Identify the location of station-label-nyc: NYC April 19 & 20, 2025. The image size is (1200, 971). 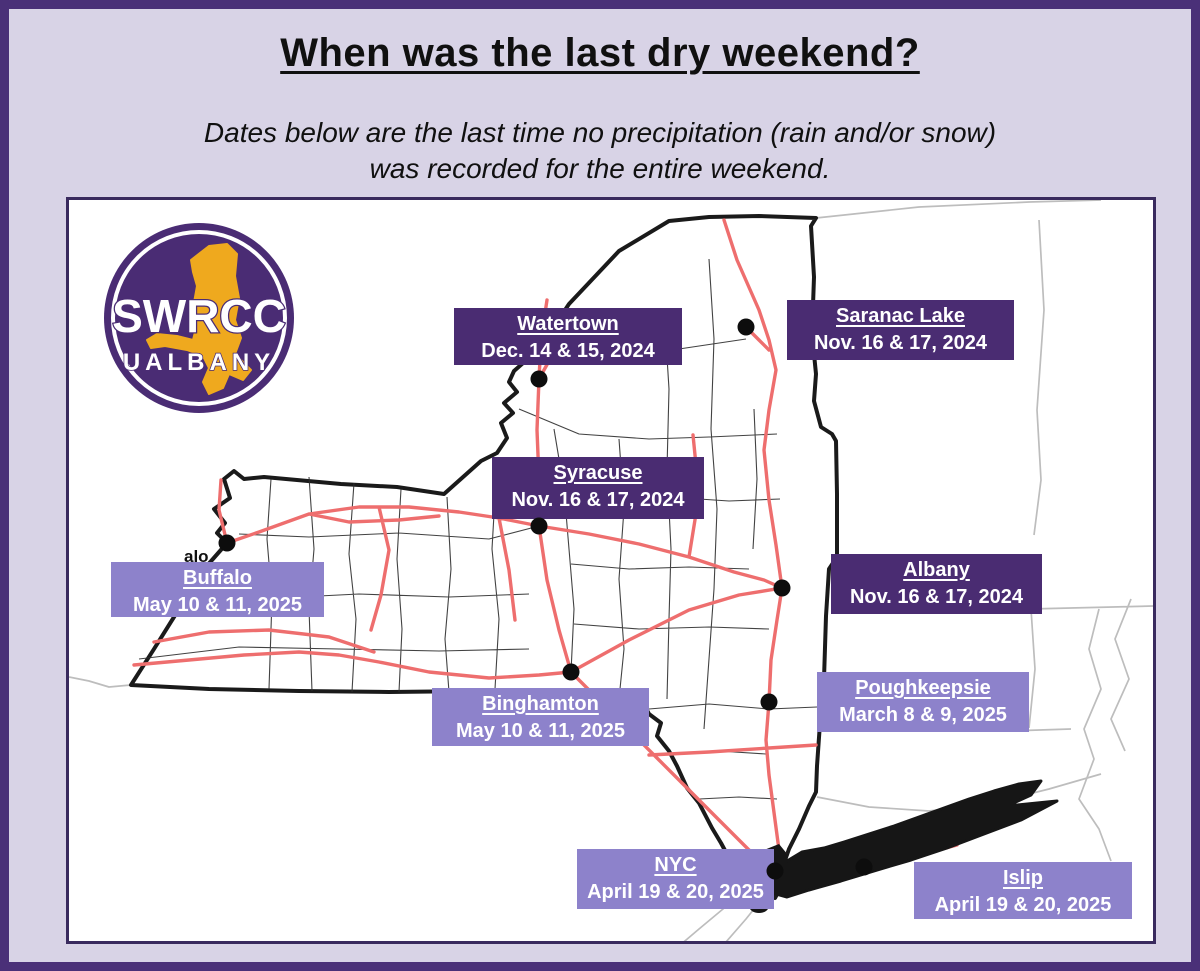
(675, 879).